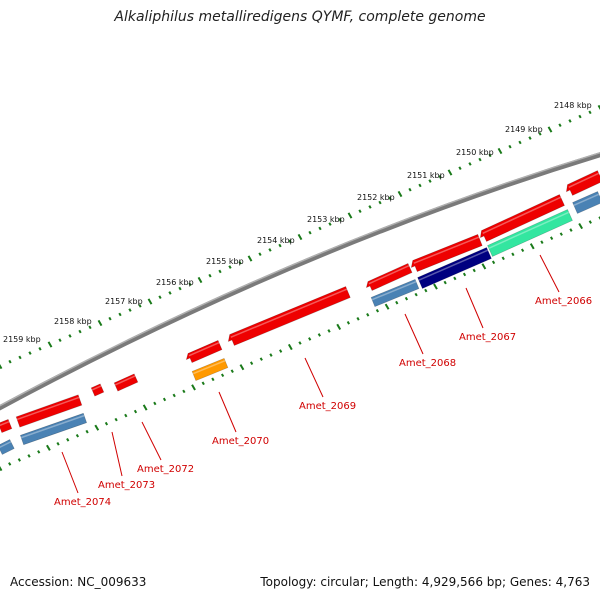  What do you see at coordinates (326, 219) in the screenshot?
I see `scale-label: 2153 kbp` at bounding box center [326, 219].